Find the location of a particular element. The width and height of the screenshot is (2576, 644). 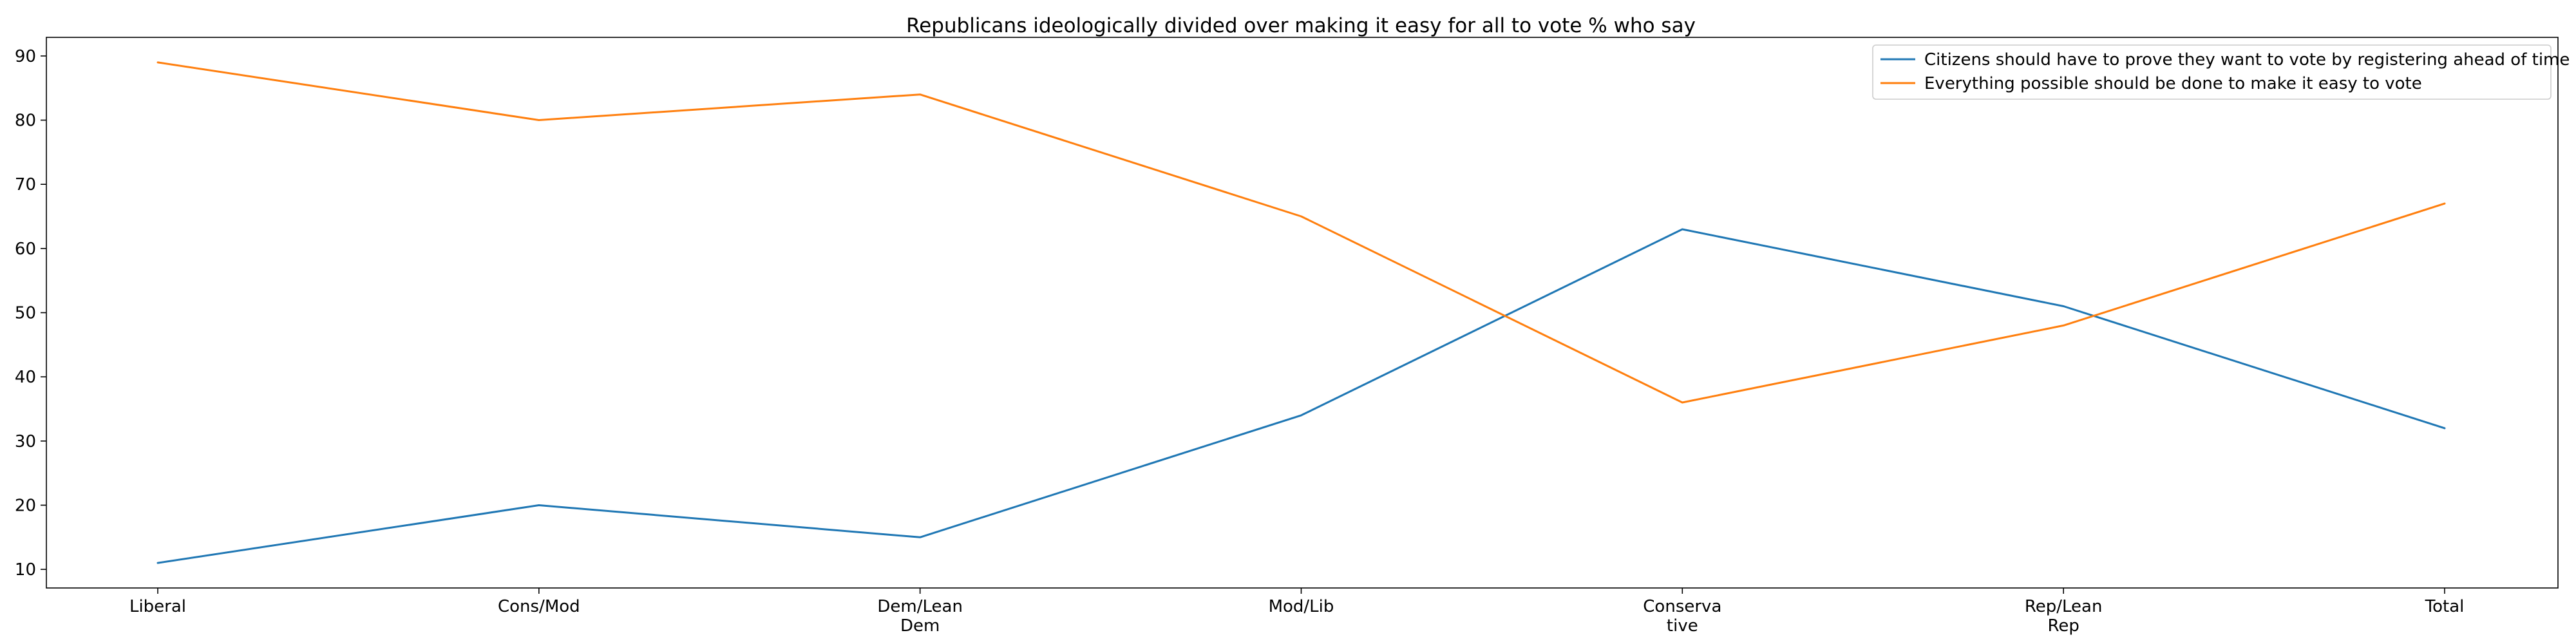

y-tick-label: 30 is located at coordinates (26, 442).